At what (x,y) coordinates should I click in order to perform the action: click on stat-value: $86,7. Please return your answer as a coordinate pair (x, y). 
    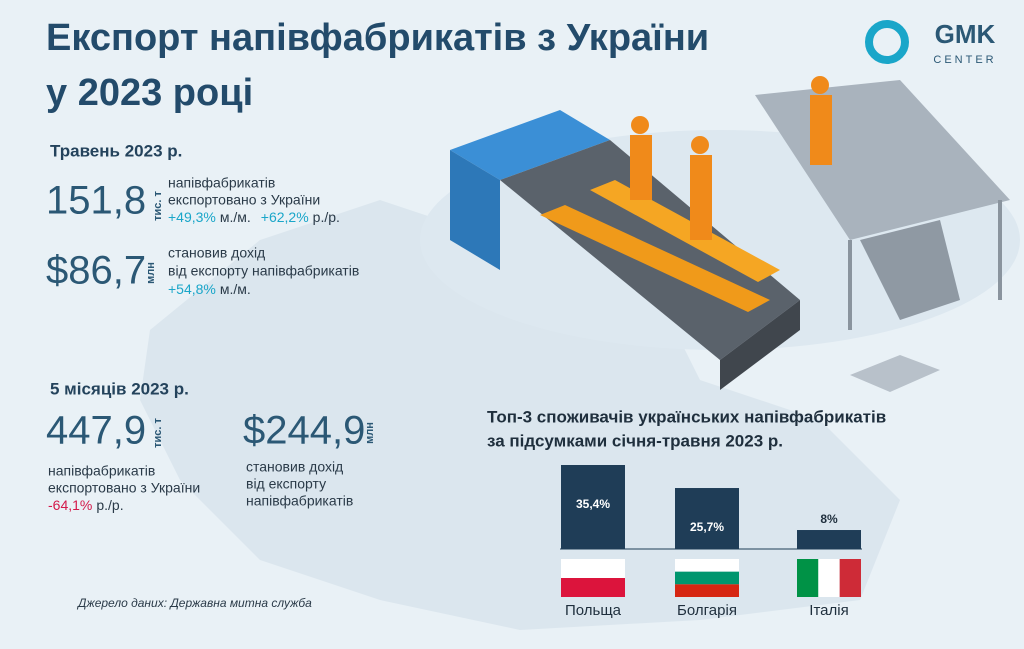
    Looking at the image, I should click on (96, 271).